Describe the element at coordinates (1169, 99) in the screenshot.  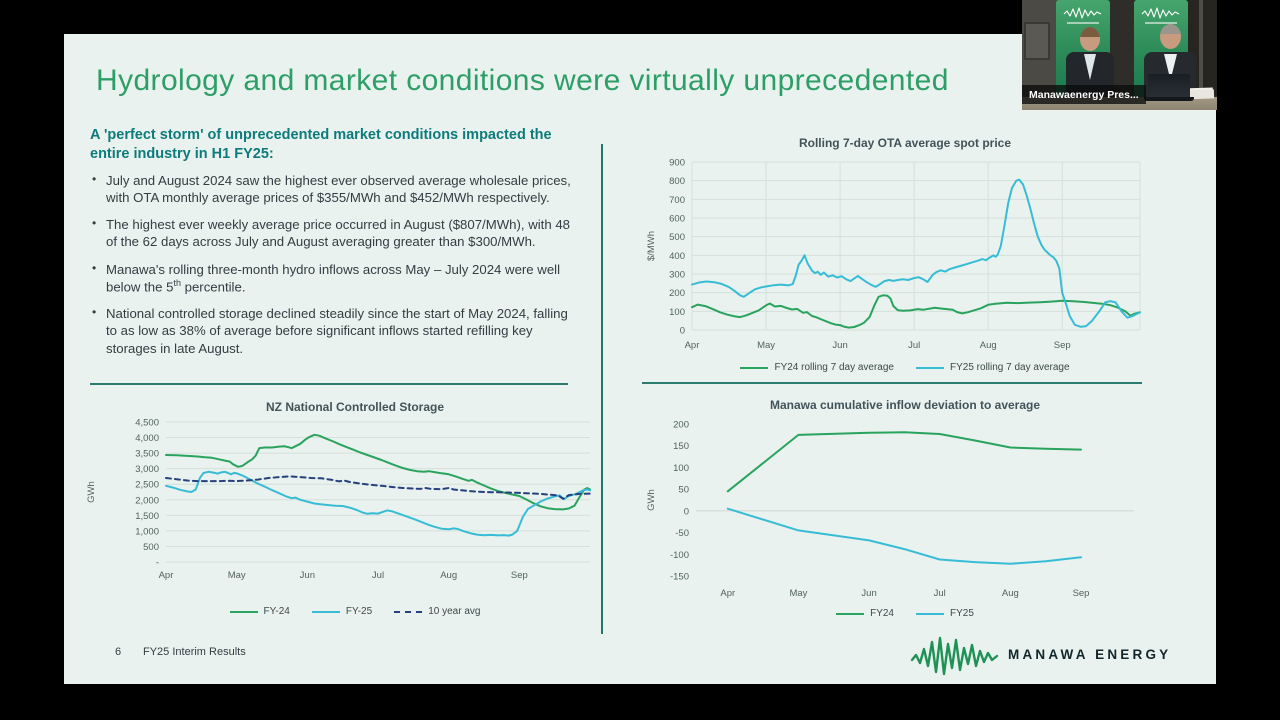
I see `laptop-base` at that location.